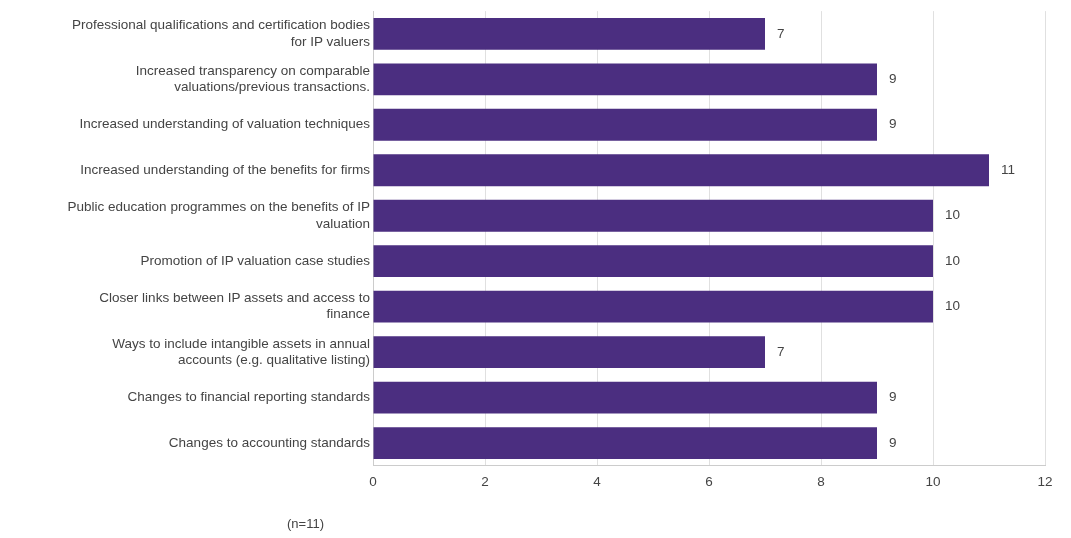  I want to click on x-tick-label: 8, so click(821, 481).